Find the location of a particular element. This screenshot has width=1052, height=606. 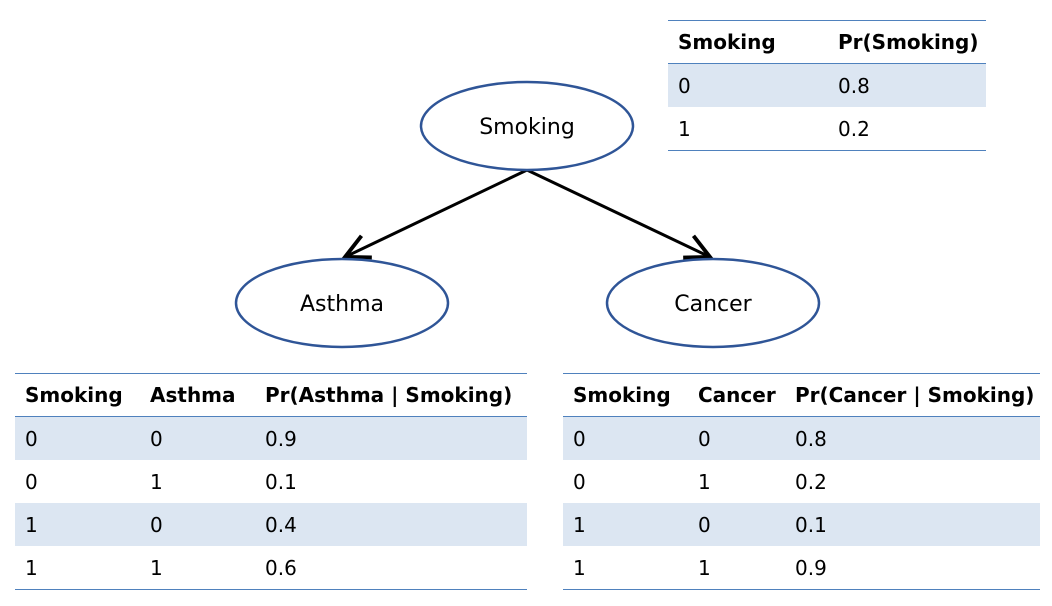

column-header-cancer: Cancer is located at coordinates (736, 395).